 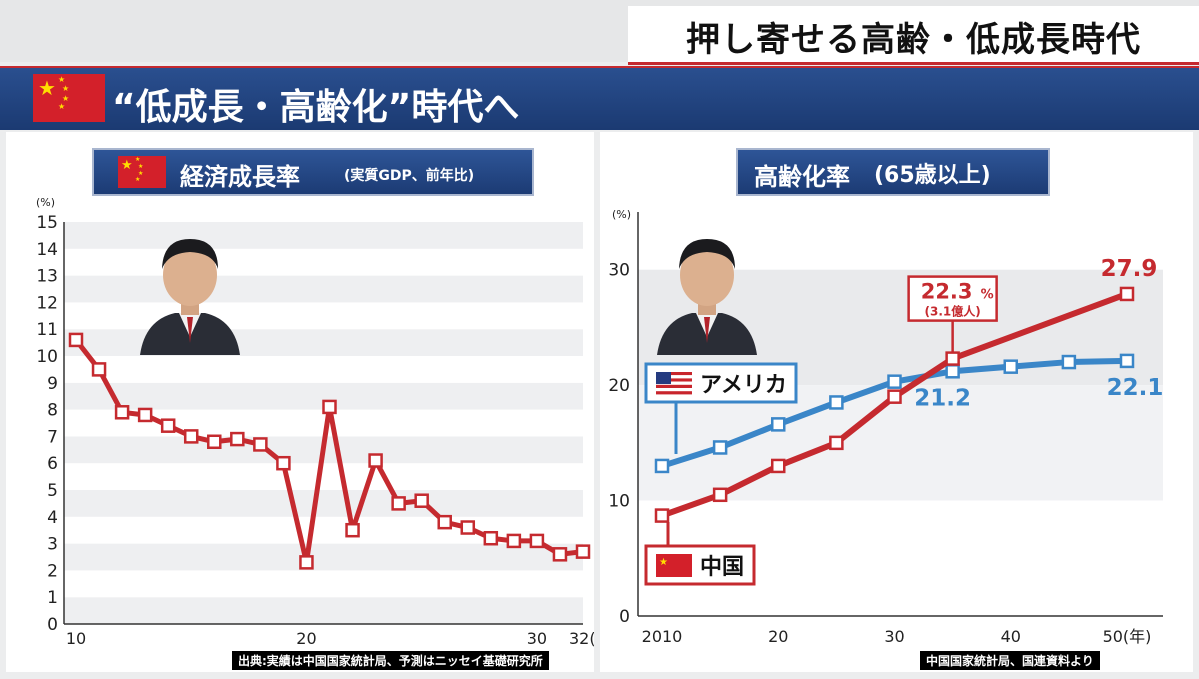 I want to click on usa-flag-icon, so click(x=674, y=383).